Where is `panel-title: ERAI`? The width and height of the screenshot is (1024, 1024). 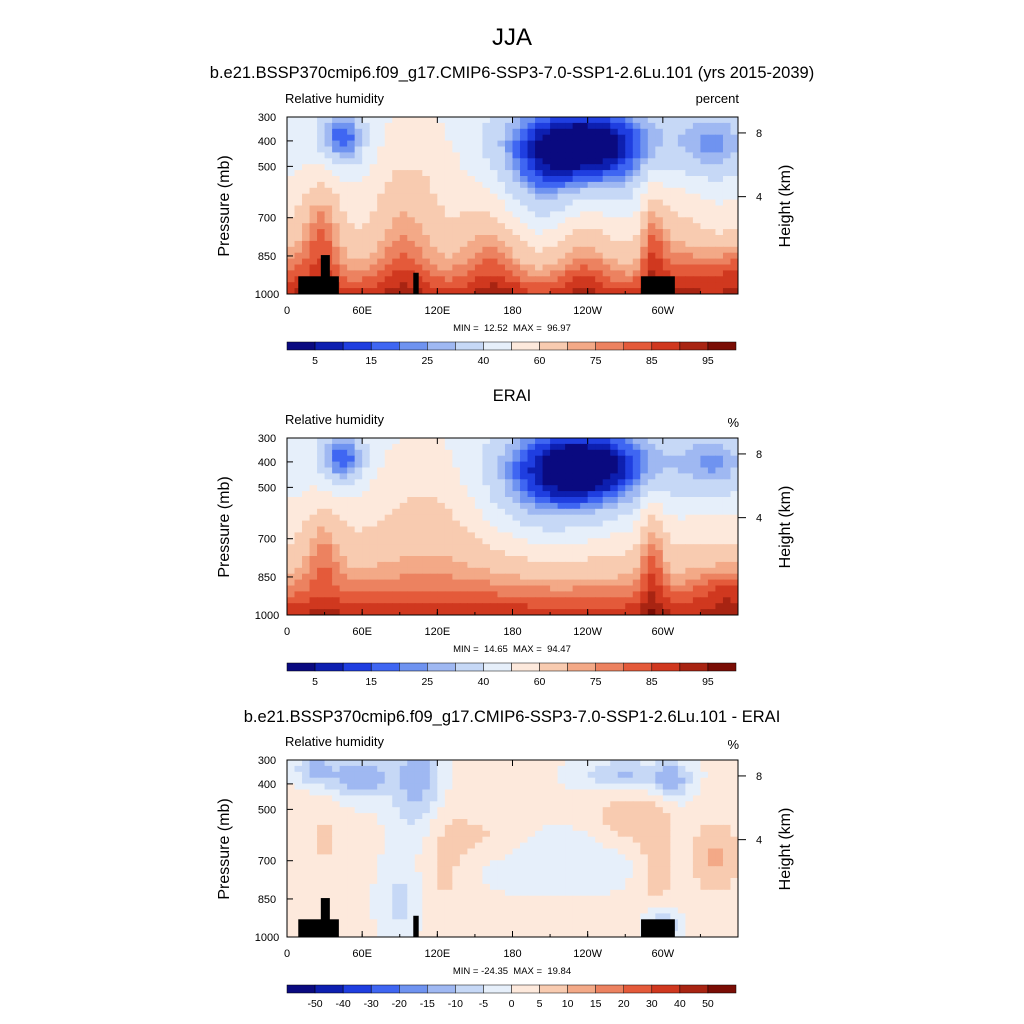
panel-title: ERAI is located at coordinates (512, 396).